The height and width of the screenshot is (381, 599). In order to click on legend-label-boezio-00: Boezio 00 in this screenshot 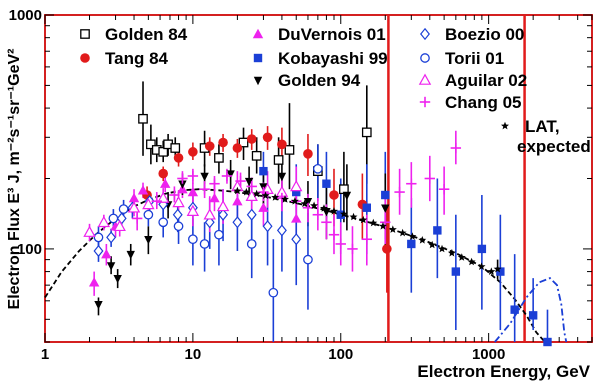, I will do `click(484, 34)`.